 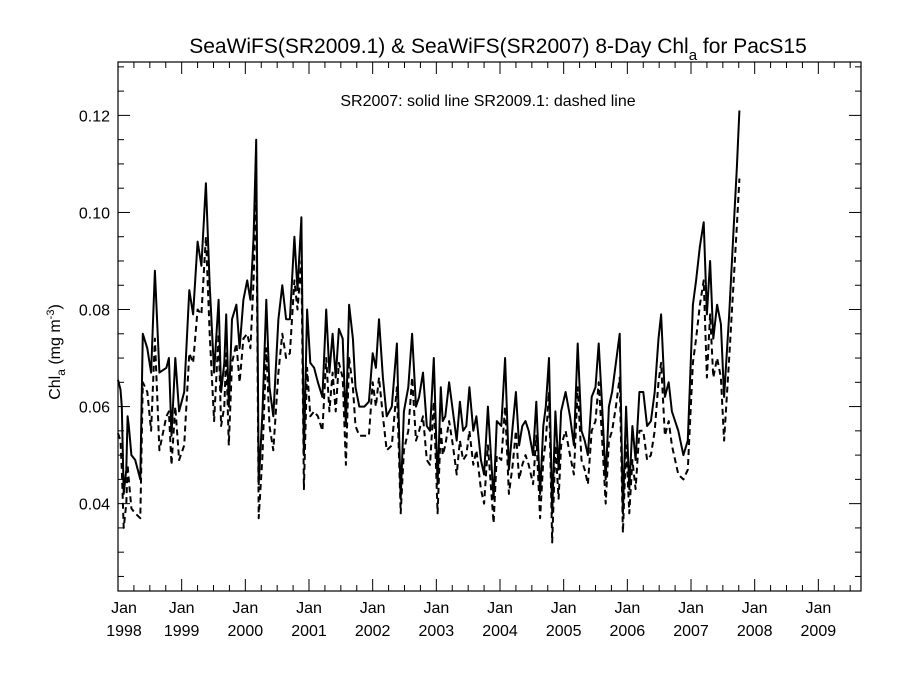 What do you see at coordinates (124, 631) in the screenshot?
I see `x-tick-label: 1998` at bounding box center [124, 631].